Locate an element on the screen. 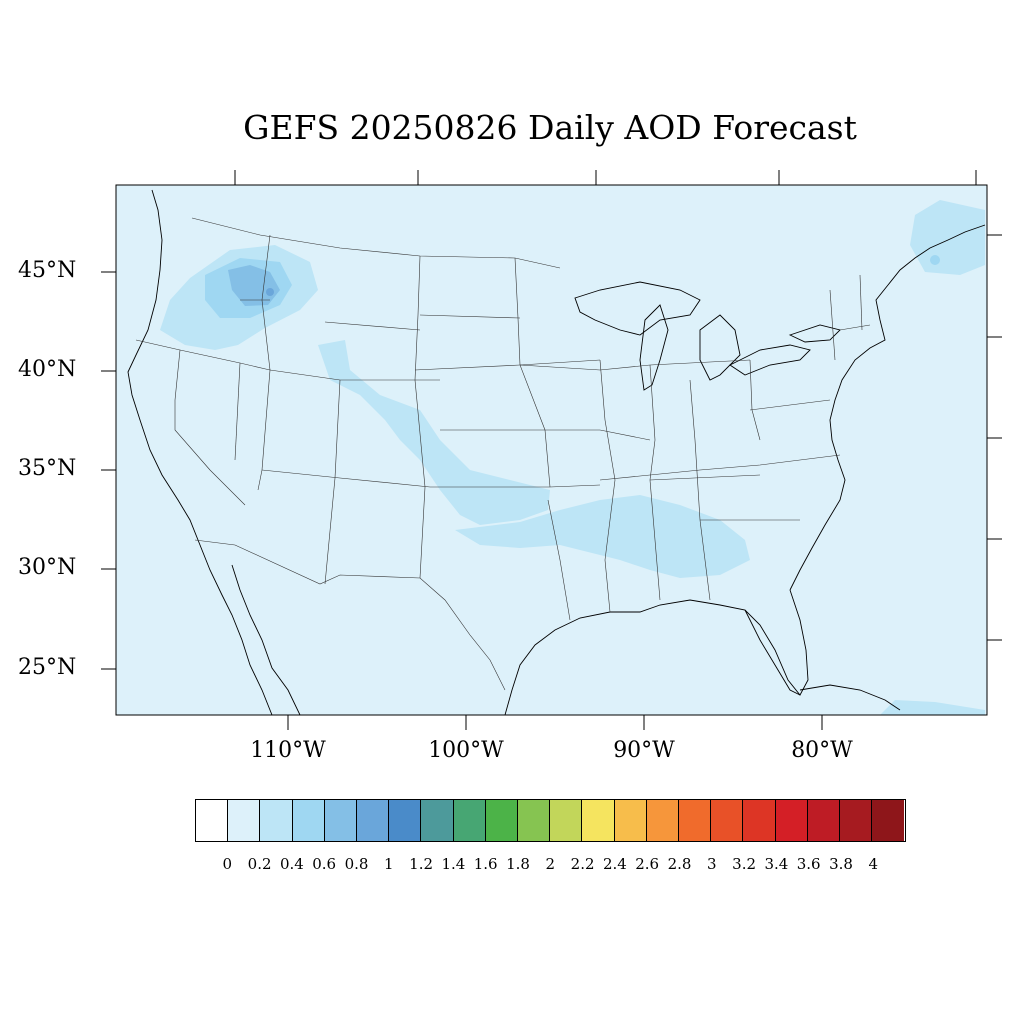 The width and height of the screenshot is (1024, 1024). colorbar-label: 0.8 is located at coordinates (356, 864).